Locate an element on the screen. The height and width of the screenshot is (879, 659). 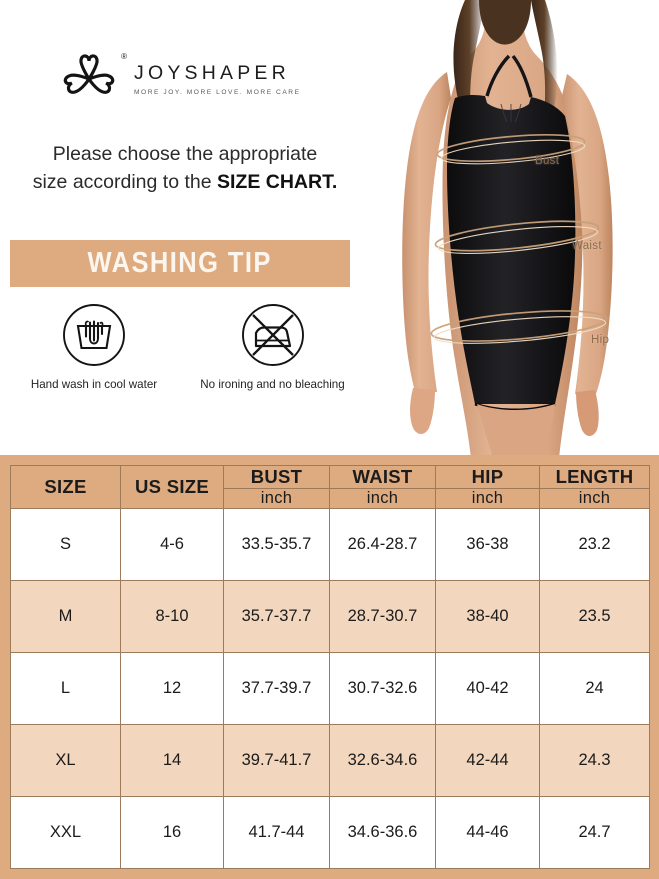
cell-waist: 26.4-28.7 is located at coordinates (382, 544).